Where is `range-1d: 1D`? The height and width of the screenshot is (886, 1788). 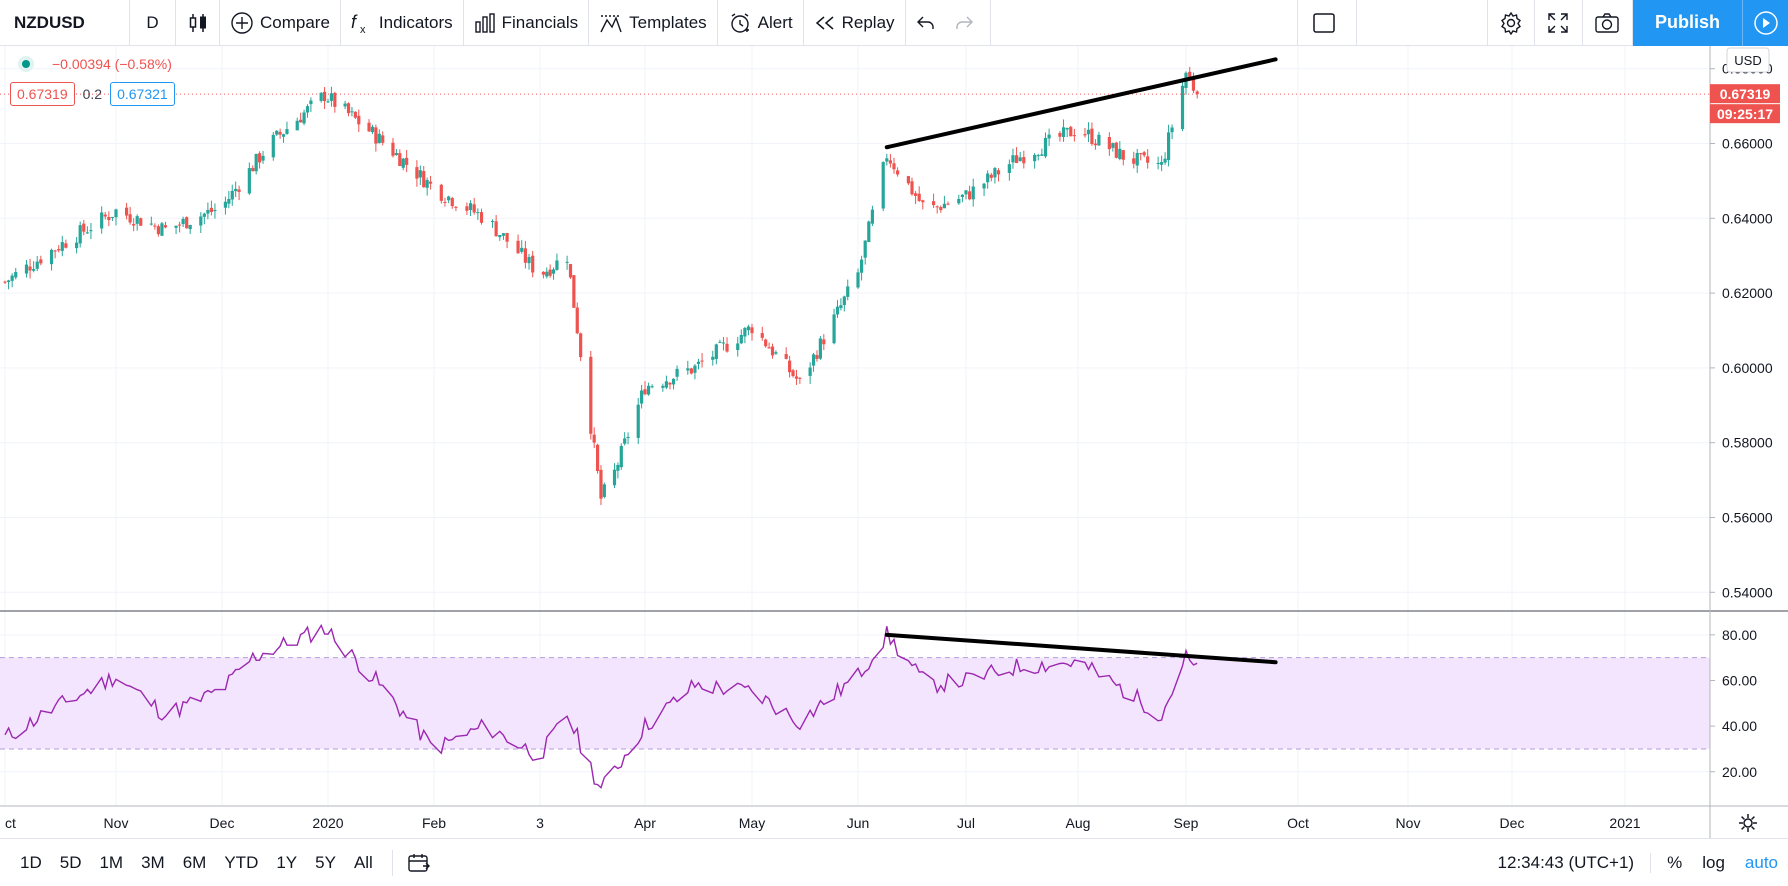 range-1d: 1D is located at coordinates (31, 862).